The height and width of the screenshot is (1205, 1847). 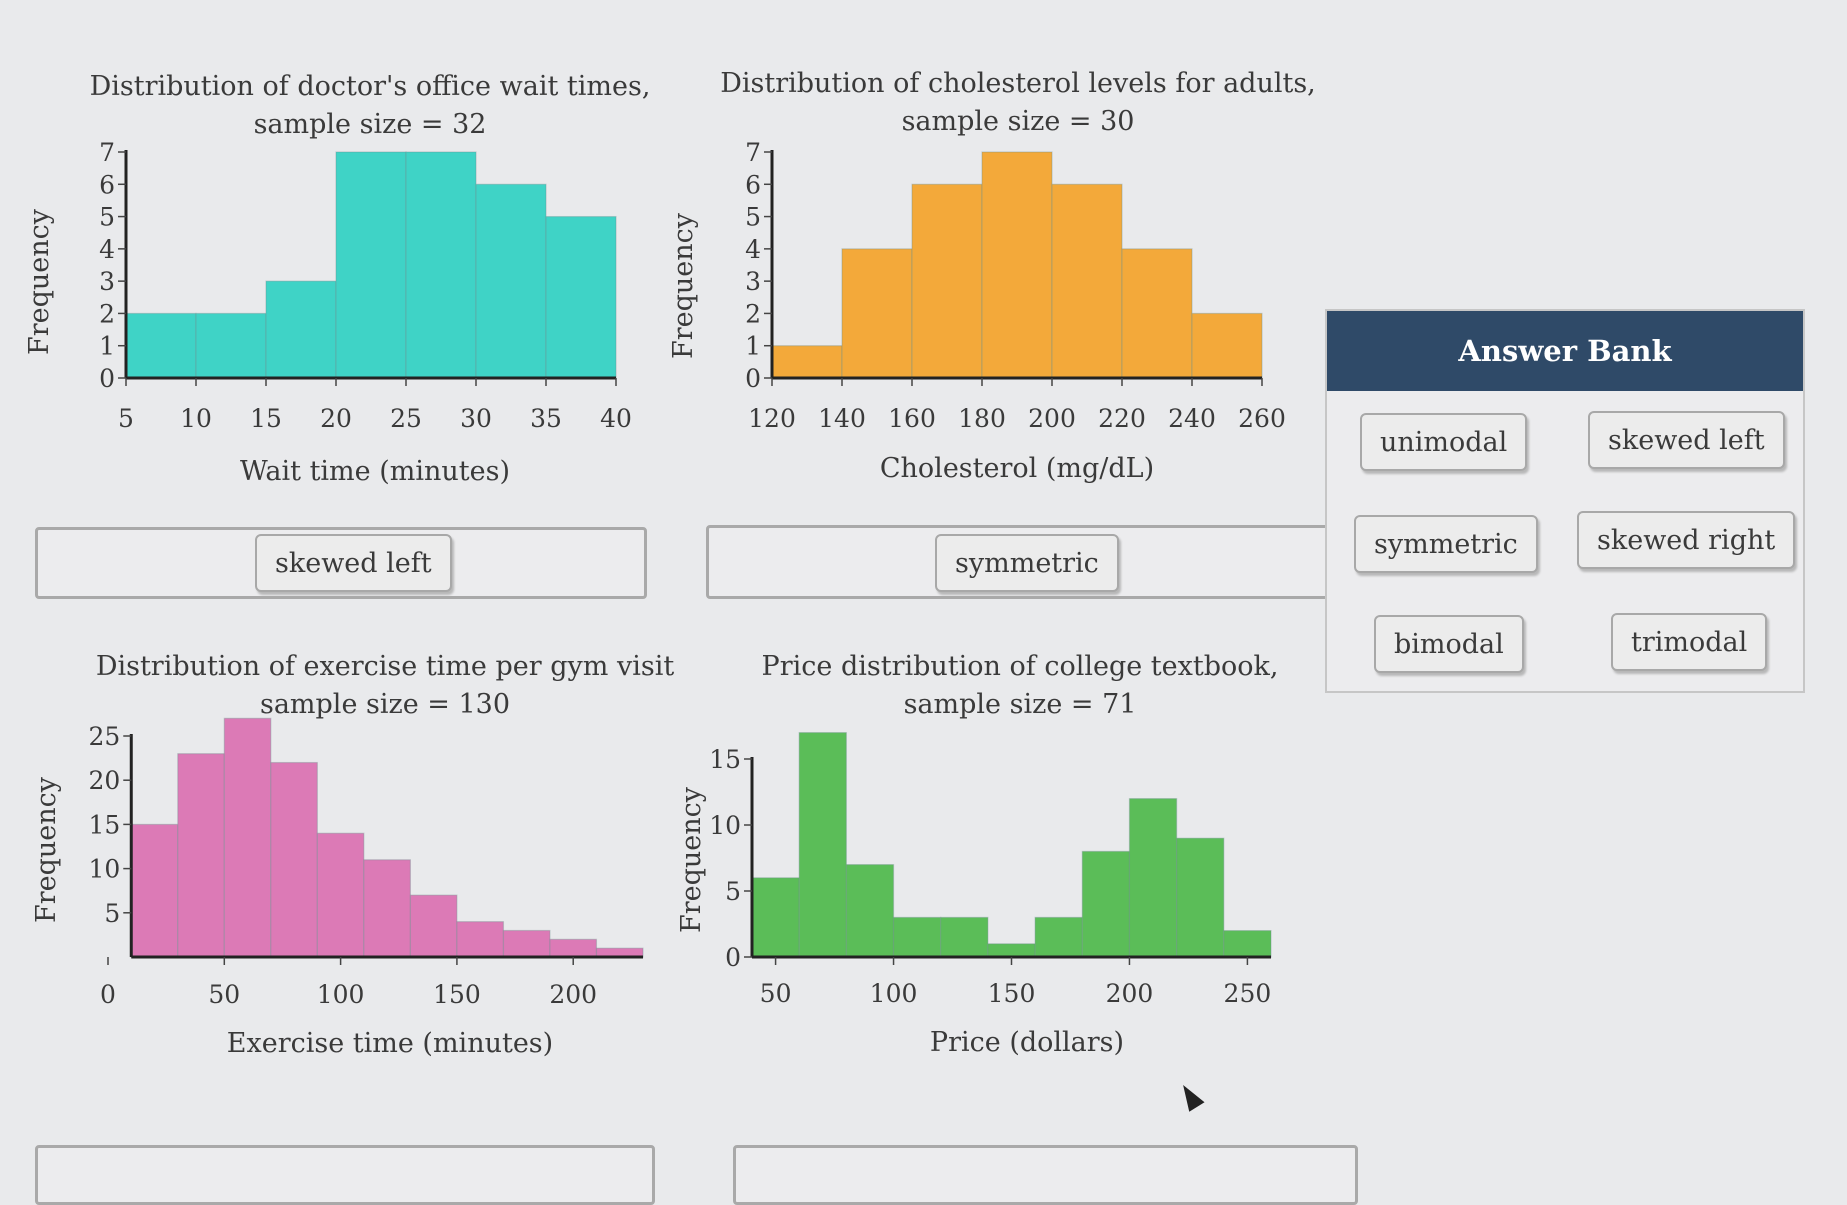 I want to click on answer-bank-title: Answer Bank, so click(x=1565, y=351).